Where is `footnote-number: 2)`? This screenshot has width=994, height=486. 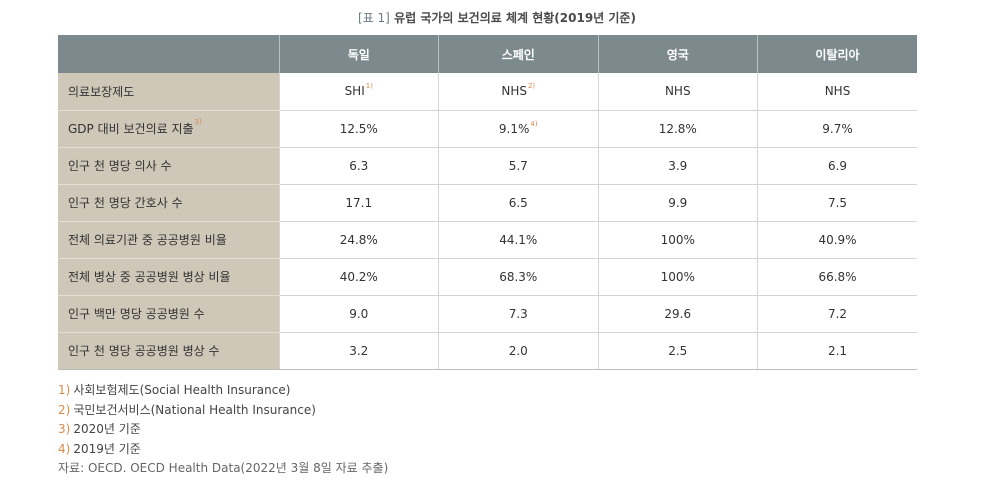
footnote-number: 2) is located at coordinates (64, 409).